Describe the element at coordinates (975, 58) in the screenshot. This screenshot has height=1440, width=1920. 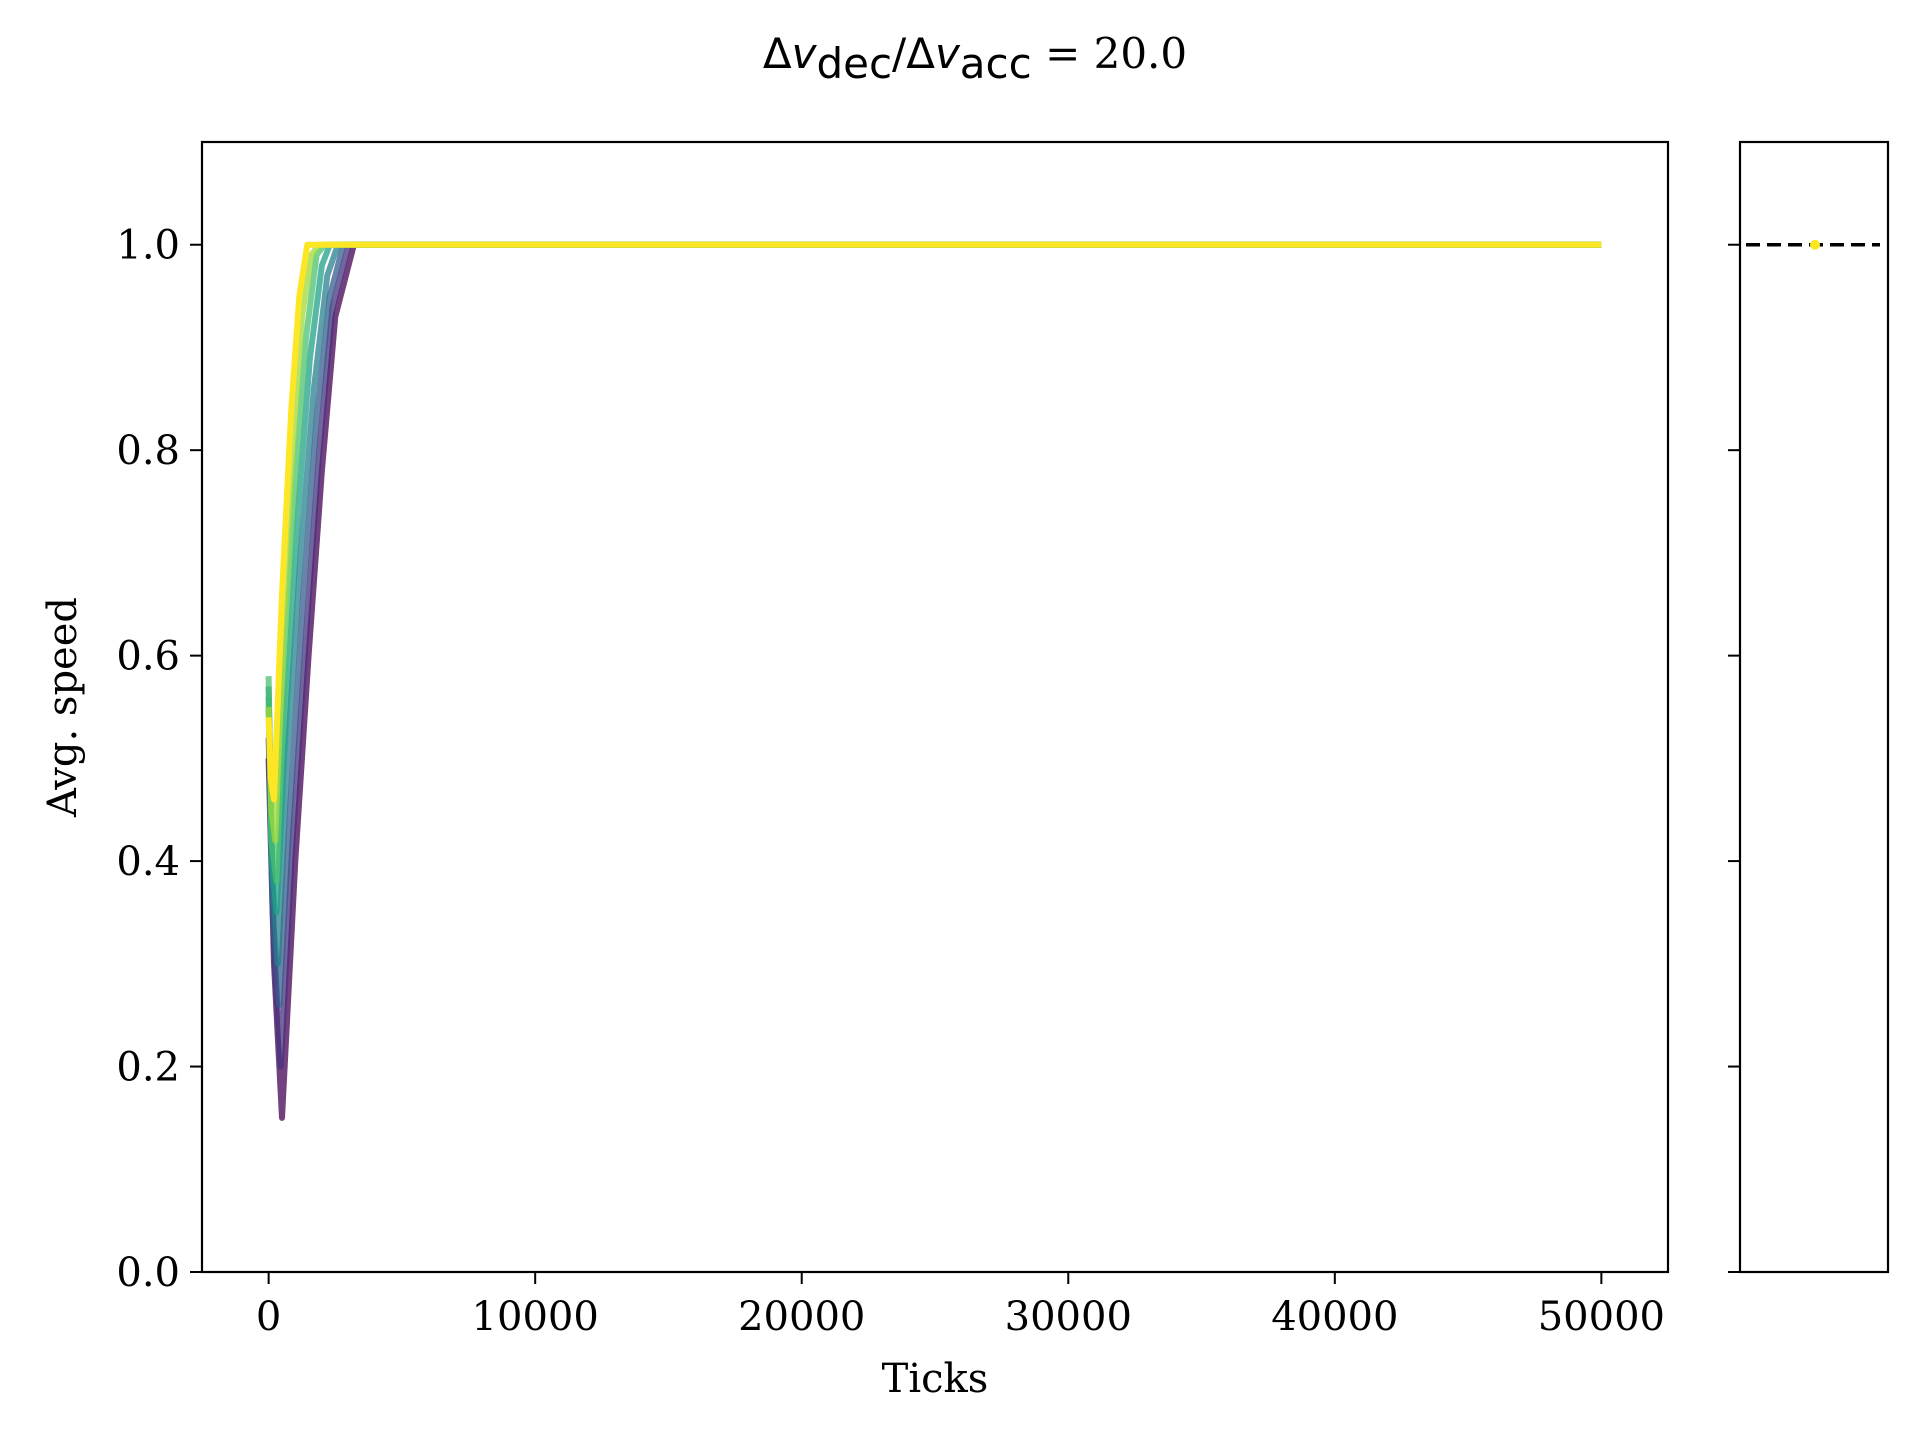
I see `chart-title: Δvdec/Δvacc = 20.0` at that location.